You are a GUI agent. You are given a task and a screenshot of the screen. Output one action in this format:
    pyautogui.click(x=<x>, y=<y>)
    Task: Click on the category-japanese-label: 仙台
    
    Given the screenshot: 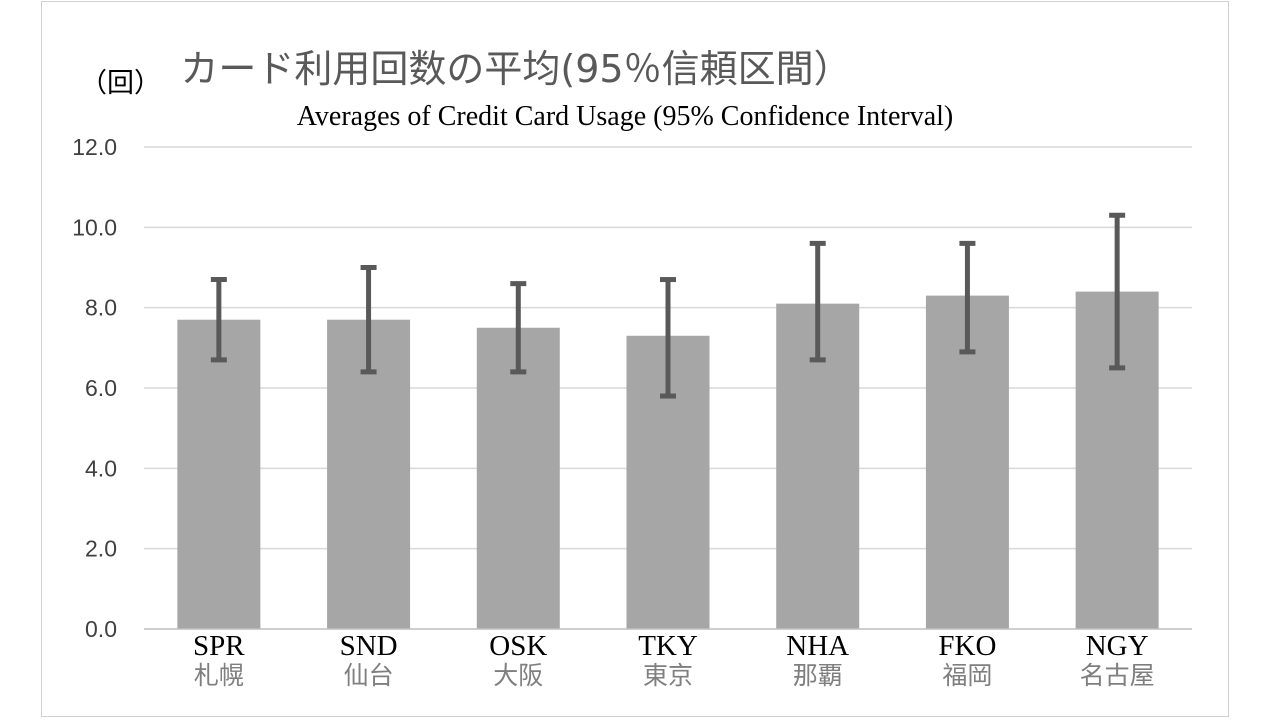 What is the action you would take?
    pyautogui.click(x=369, y=675)
    